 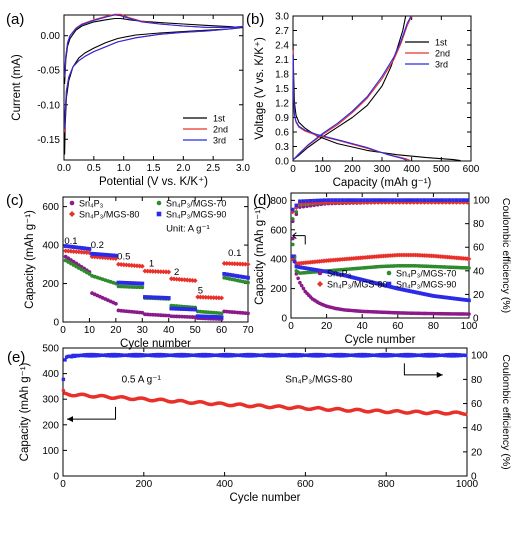 I want to click on x-tick-label: 300, so click(x=382, y=169).